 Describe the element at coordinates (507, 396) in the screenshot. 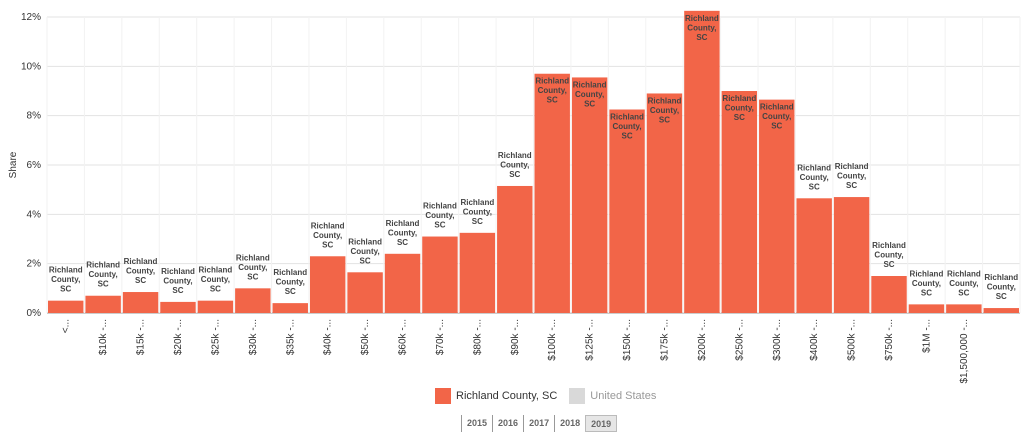

I see `legend-label-richland: Richland County, SC` at that location.